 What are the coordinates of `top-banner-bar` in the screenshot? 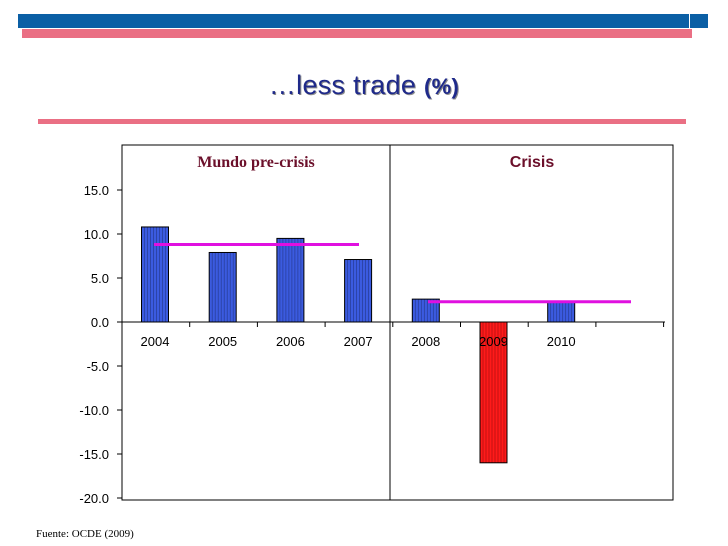 It's located at (363, 21).